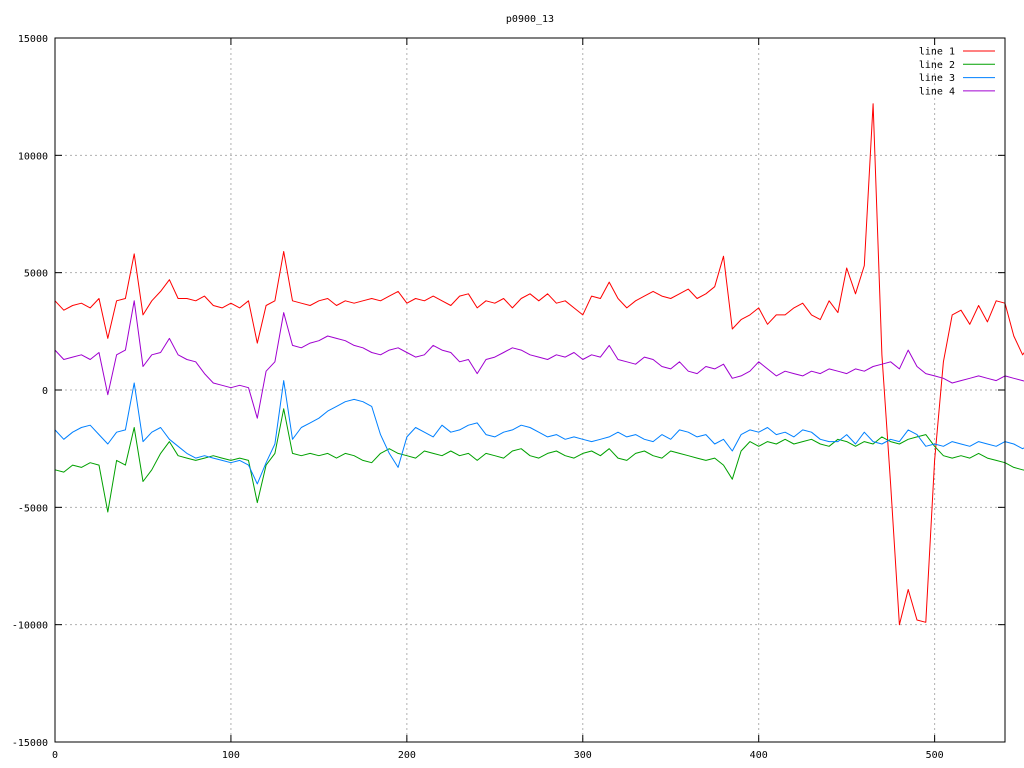  I want to click on y-tick-label: 0, so click(45, 391).